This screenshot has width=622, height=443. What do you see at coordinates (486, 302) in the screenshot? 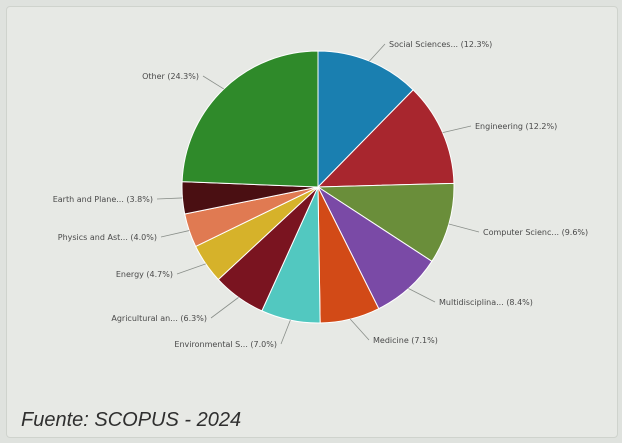
I see `slice-label: Multidisciplina... (8.4%)` at bounding box center [486, 302].